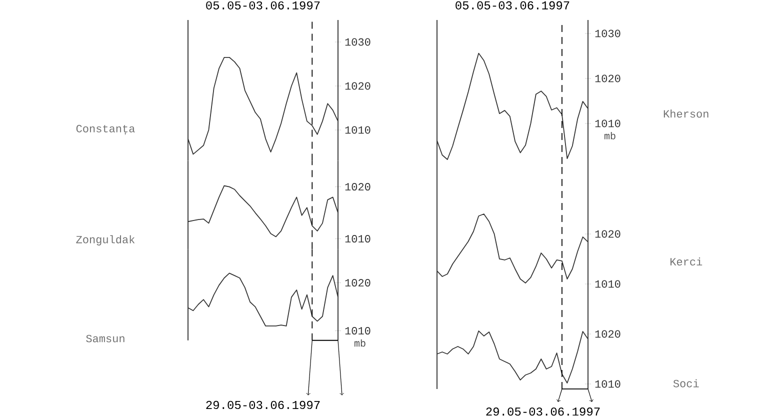  I want to click on y-axis-title: Kherson, so click(686, 114).